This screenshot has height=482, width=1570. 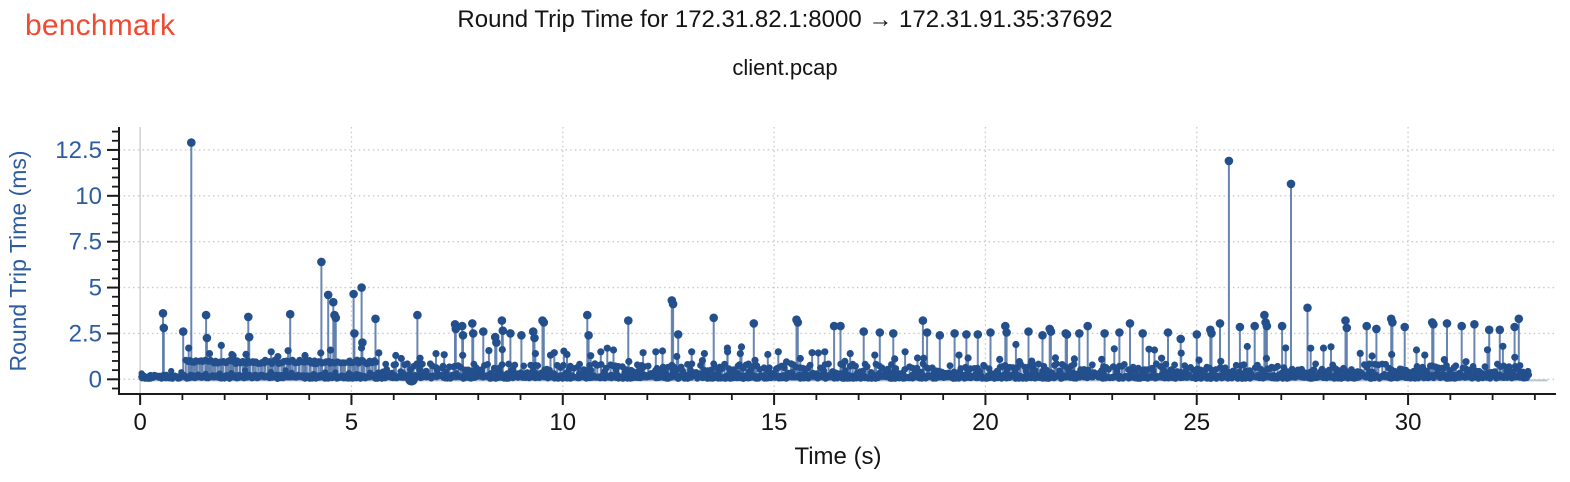 What do you see at coordinates (1196, 422) in the screenshot?
I see `svg-text: 25` at bounding box center [1196, 422].